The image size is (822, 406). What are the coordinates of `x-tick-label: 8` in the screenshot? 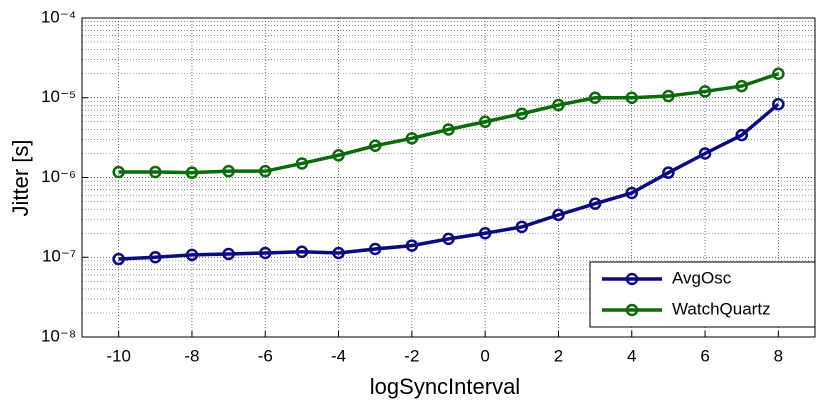 It's located at (778, 355).